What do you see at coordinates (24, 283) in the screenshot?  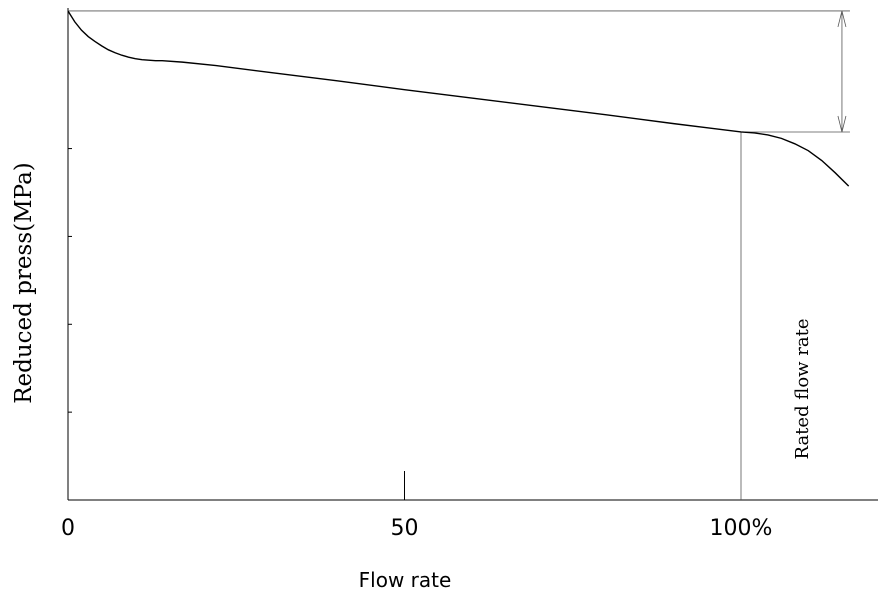 I see `y-axis-label: Reduced press(MPa)` at bounding box center [24, 283].